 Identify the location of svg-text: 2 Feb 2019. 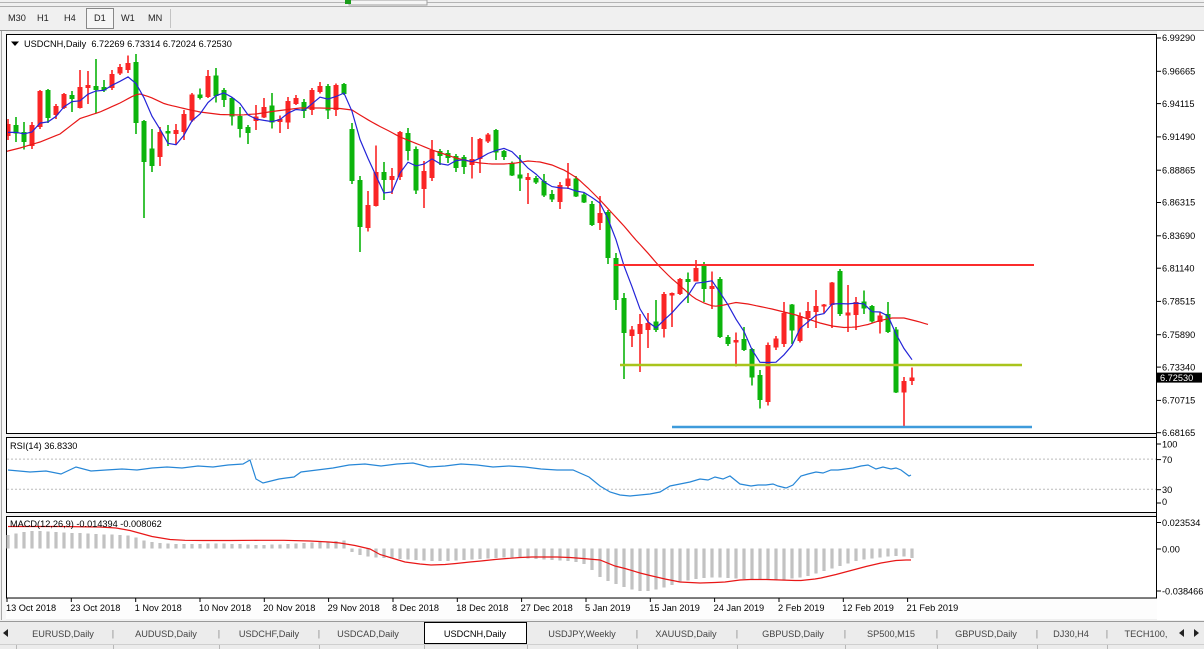
(801, 608).